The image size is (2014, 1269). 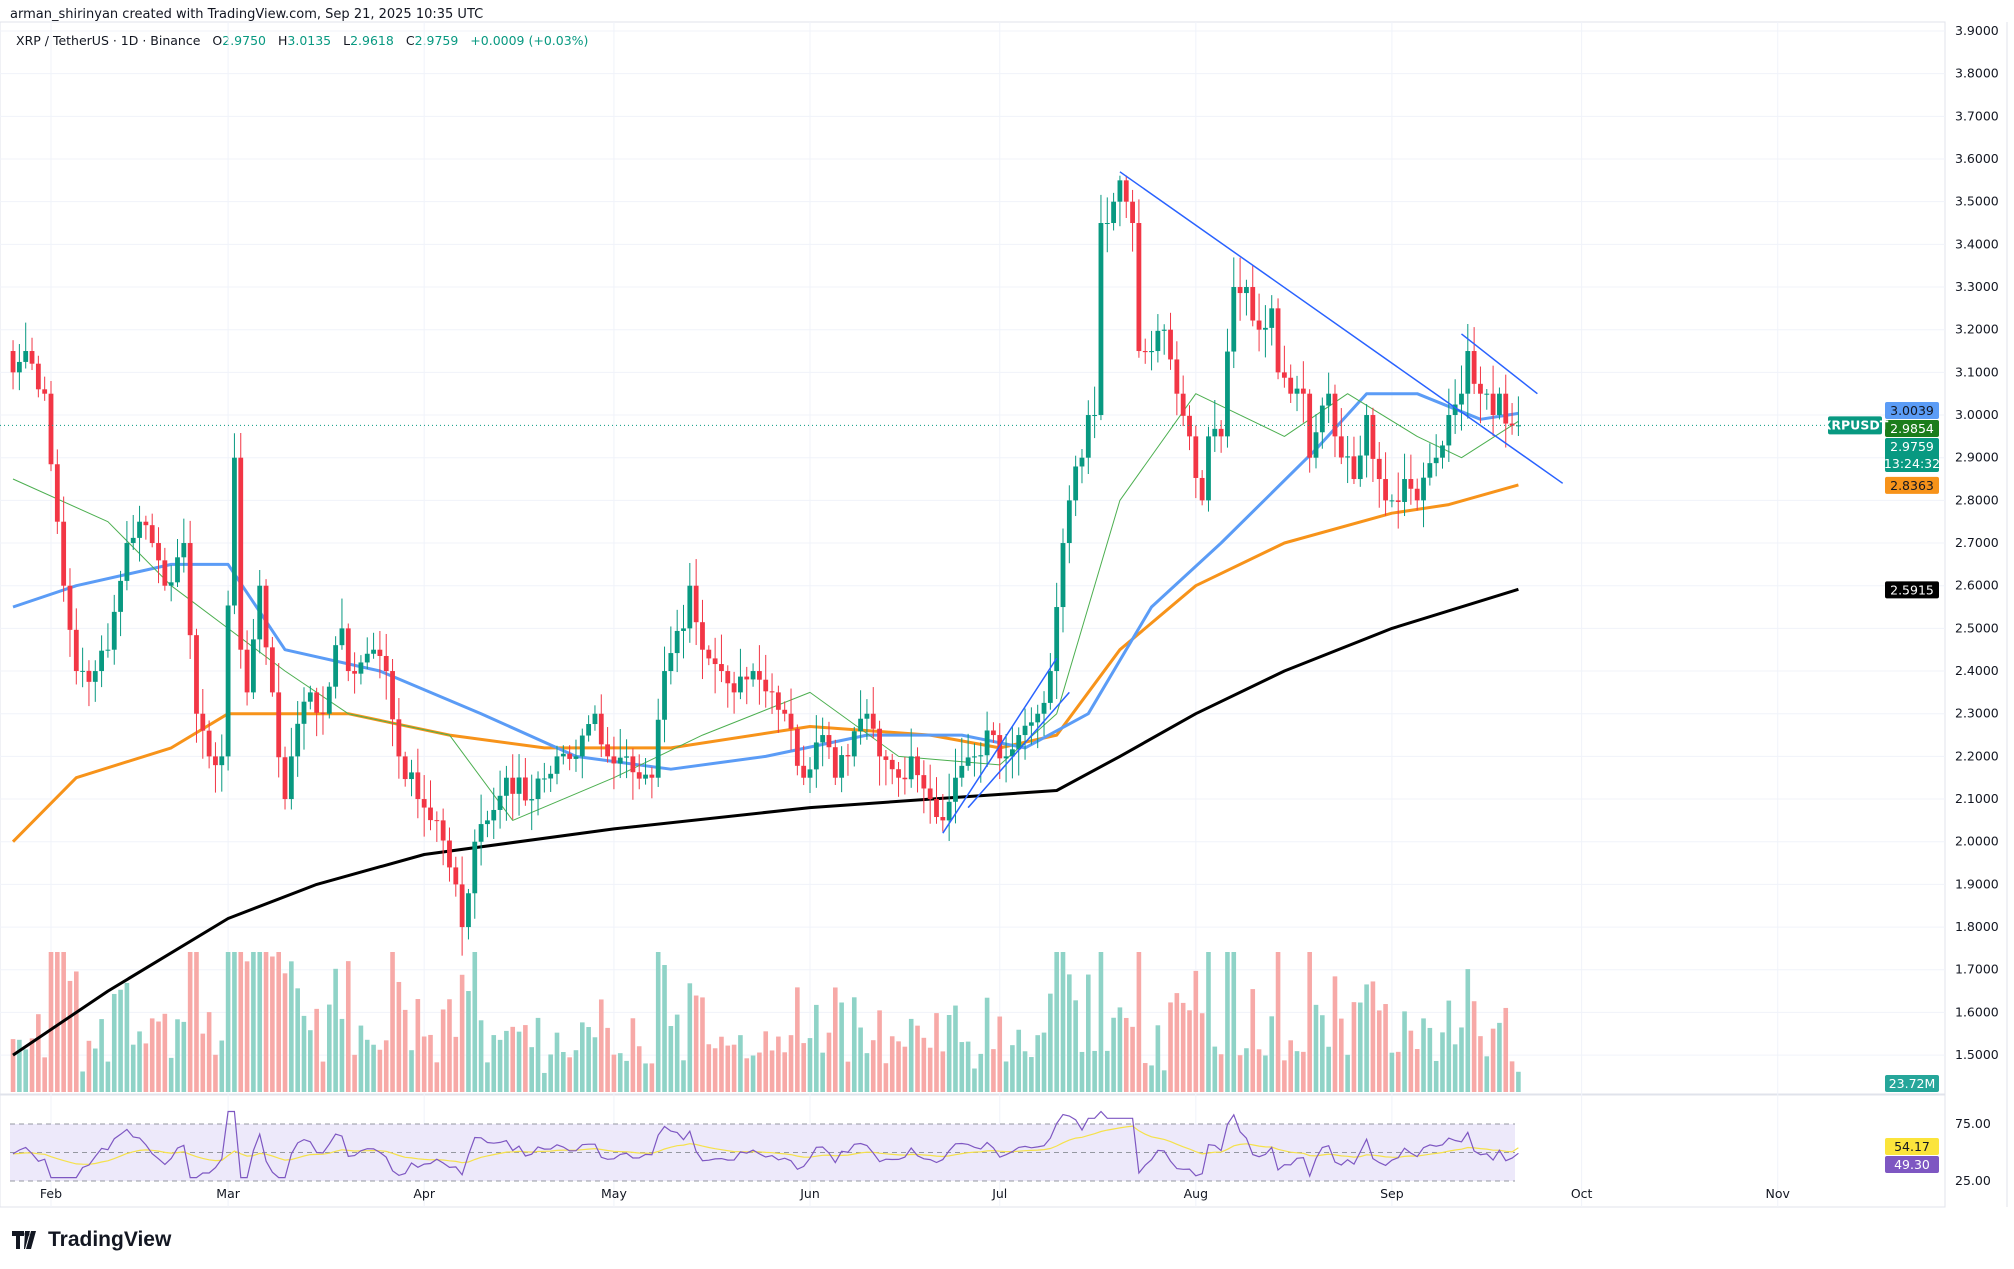 I want to click on y-tick-label: 2.9000, so click(x=1977, y=457).